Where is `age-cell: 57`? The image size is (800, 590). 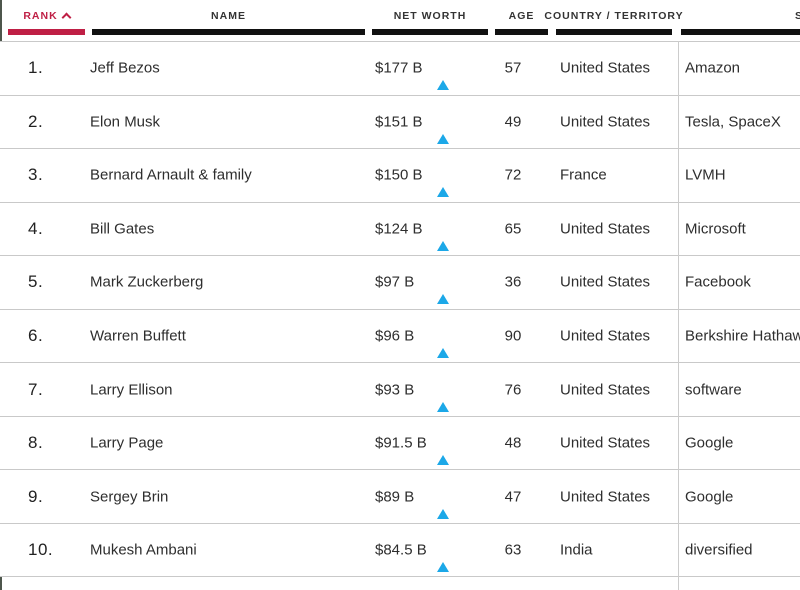
age-cell: 57 is located at coordinates (513, 68).